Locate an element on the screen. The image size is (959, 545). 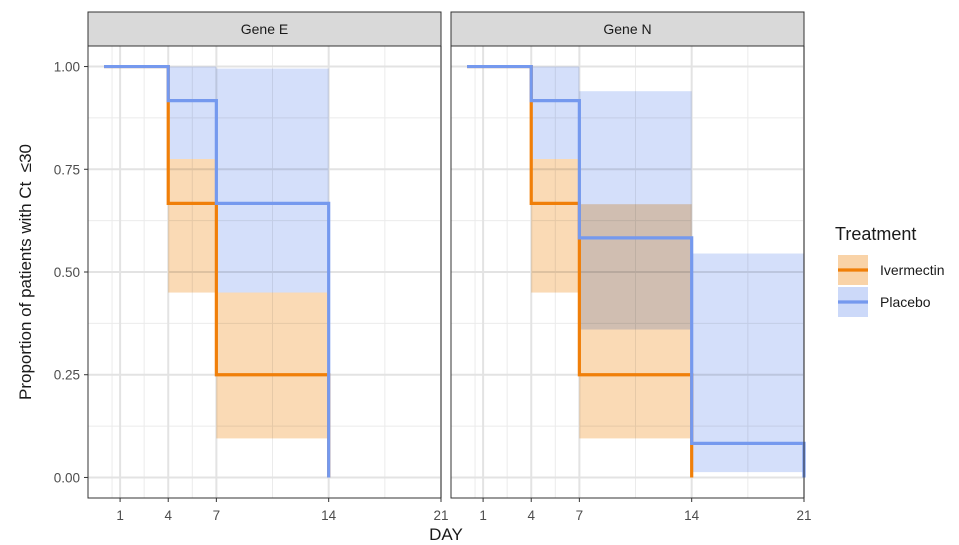
y-tick-label: 0.50 is located at coordinates (67, 272).